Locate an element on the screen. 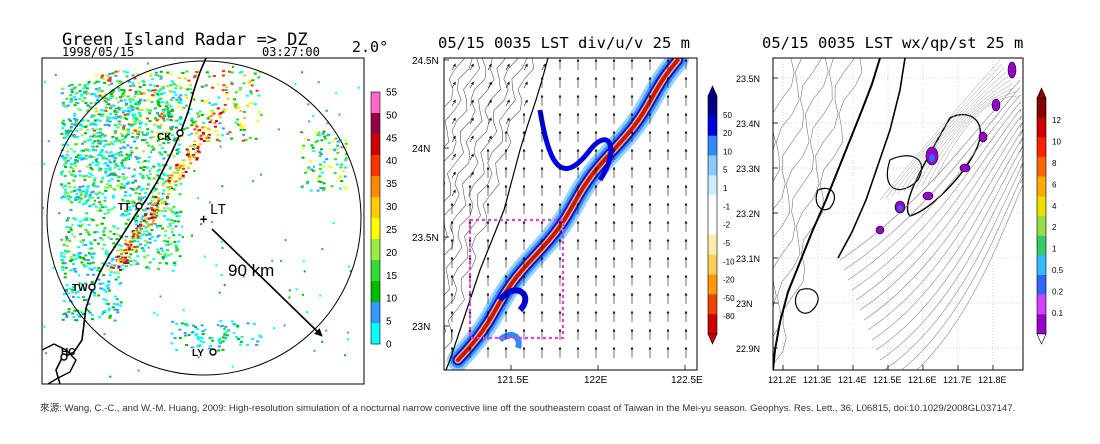 The image size is (1100, 444). colorbar-tick-label: -10 is located at coordinates (729, 261).